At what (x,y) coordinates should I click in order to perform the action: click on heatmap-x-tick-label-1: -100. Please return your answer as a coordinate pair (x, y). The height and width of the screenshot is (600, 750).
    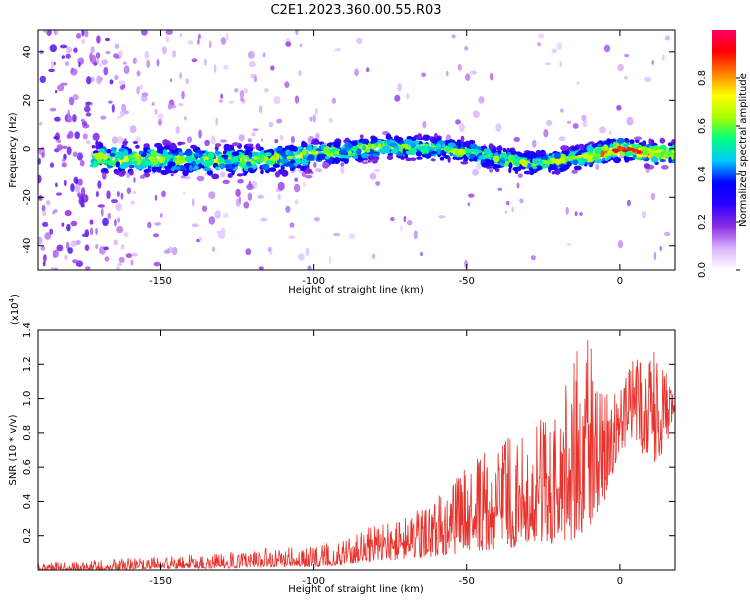
    Looking at the image, I should click on (313, 281).